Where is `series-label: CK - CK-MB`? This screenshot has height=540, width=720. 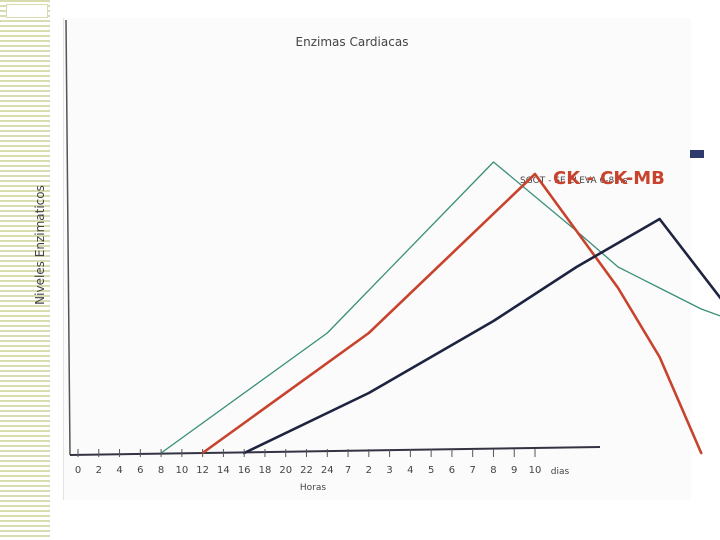
series-label: CK - CK-MB is located at coordinates (609, 178).